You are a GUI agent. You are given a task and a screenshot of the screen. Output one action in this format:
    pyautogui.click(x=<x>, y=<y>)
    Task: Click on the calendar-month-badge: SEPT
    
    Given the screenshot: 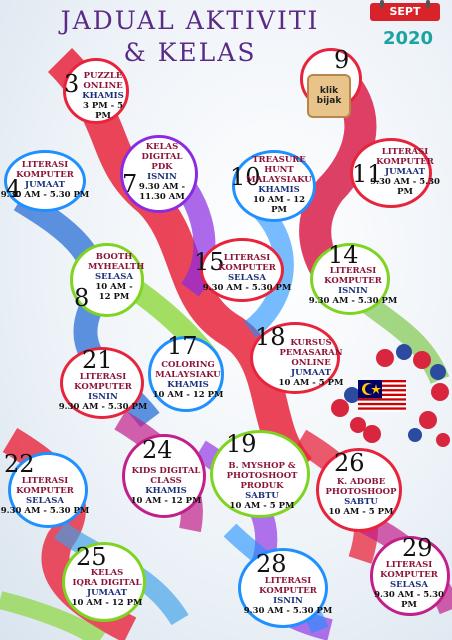 What is the action you would take?
    pyautogui.click(x=405, y=10)
    